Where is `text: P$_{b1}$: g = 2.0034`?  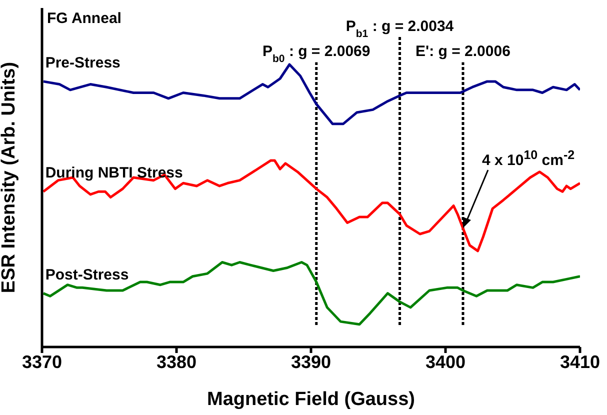
text: P$_{b1}$: g = 2.0034 is located at coordinates (400, 29).